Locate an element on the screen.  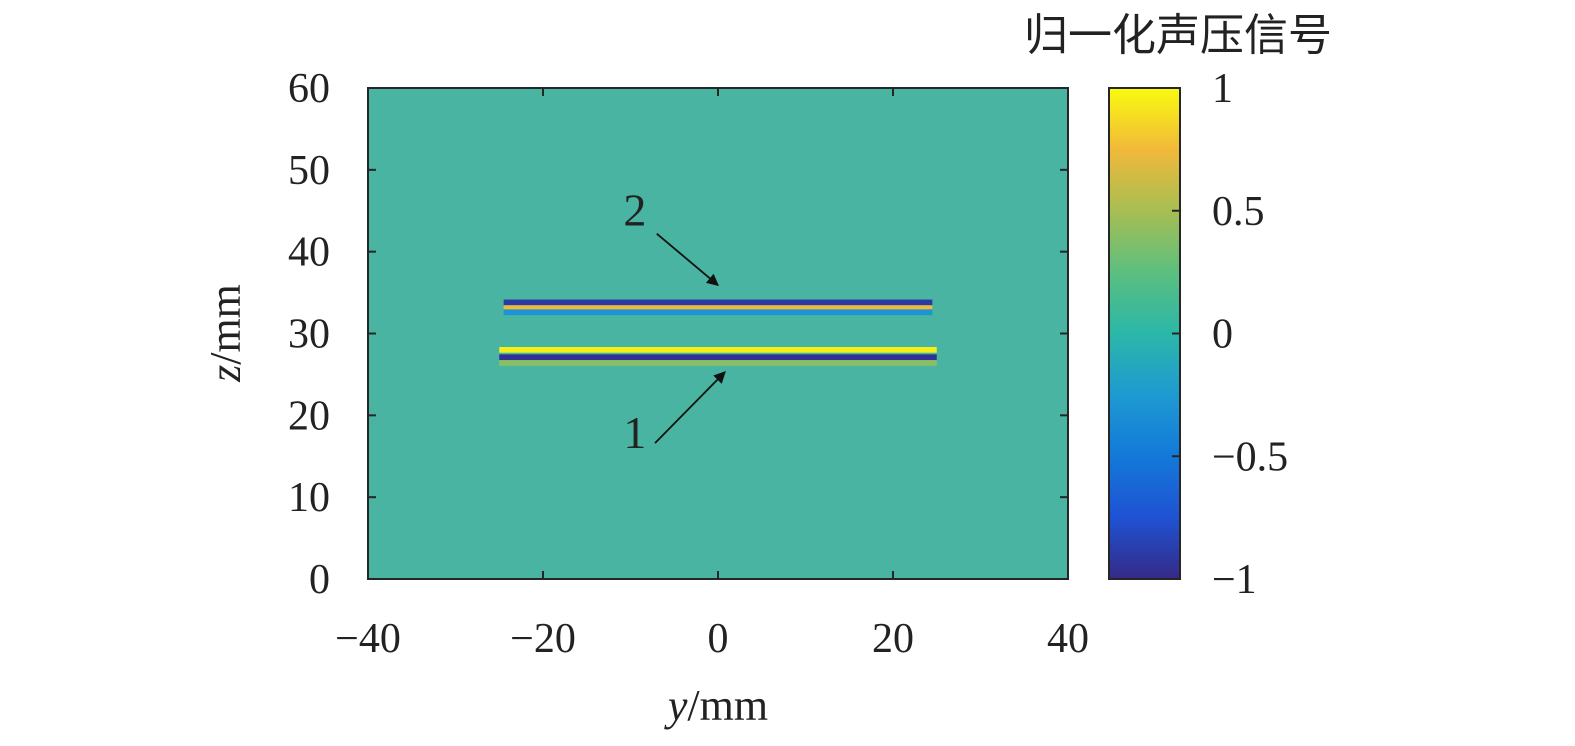
colorbar-tick-label: 0.5 is located at coordinates (1238, 212).